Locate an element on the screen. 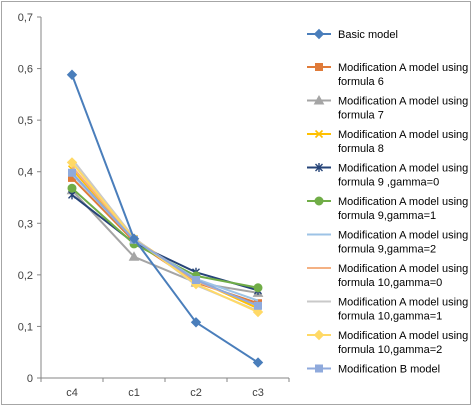 This screenshot has width=474, height=411. legend-label: formula 9,gamma=1 is located at coordinates (387, 216).